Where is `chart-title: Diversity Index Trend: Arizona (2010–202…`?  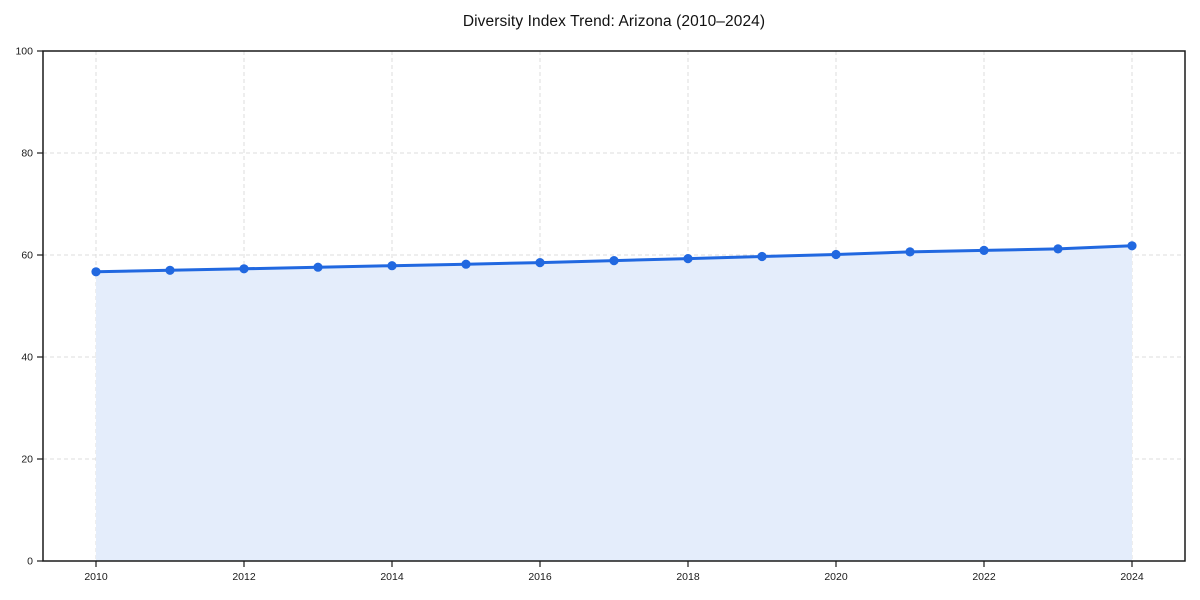 chart-title: Diversity Index Trend: Arizona (2010–202… is located at coordinates (614, 21).